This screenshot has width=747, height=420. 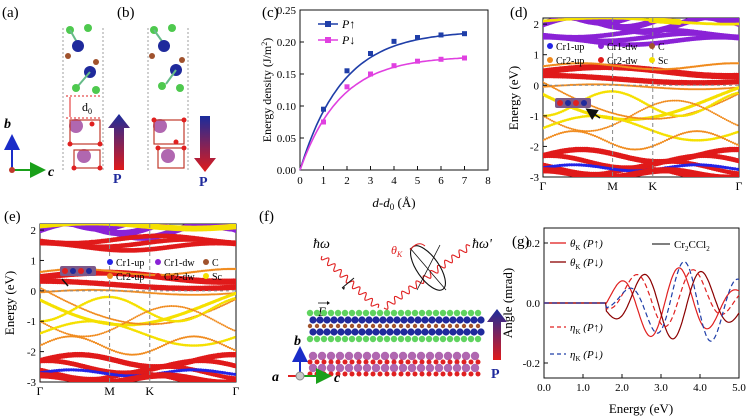 I want to click on data-point, so click(x=417, y=38).